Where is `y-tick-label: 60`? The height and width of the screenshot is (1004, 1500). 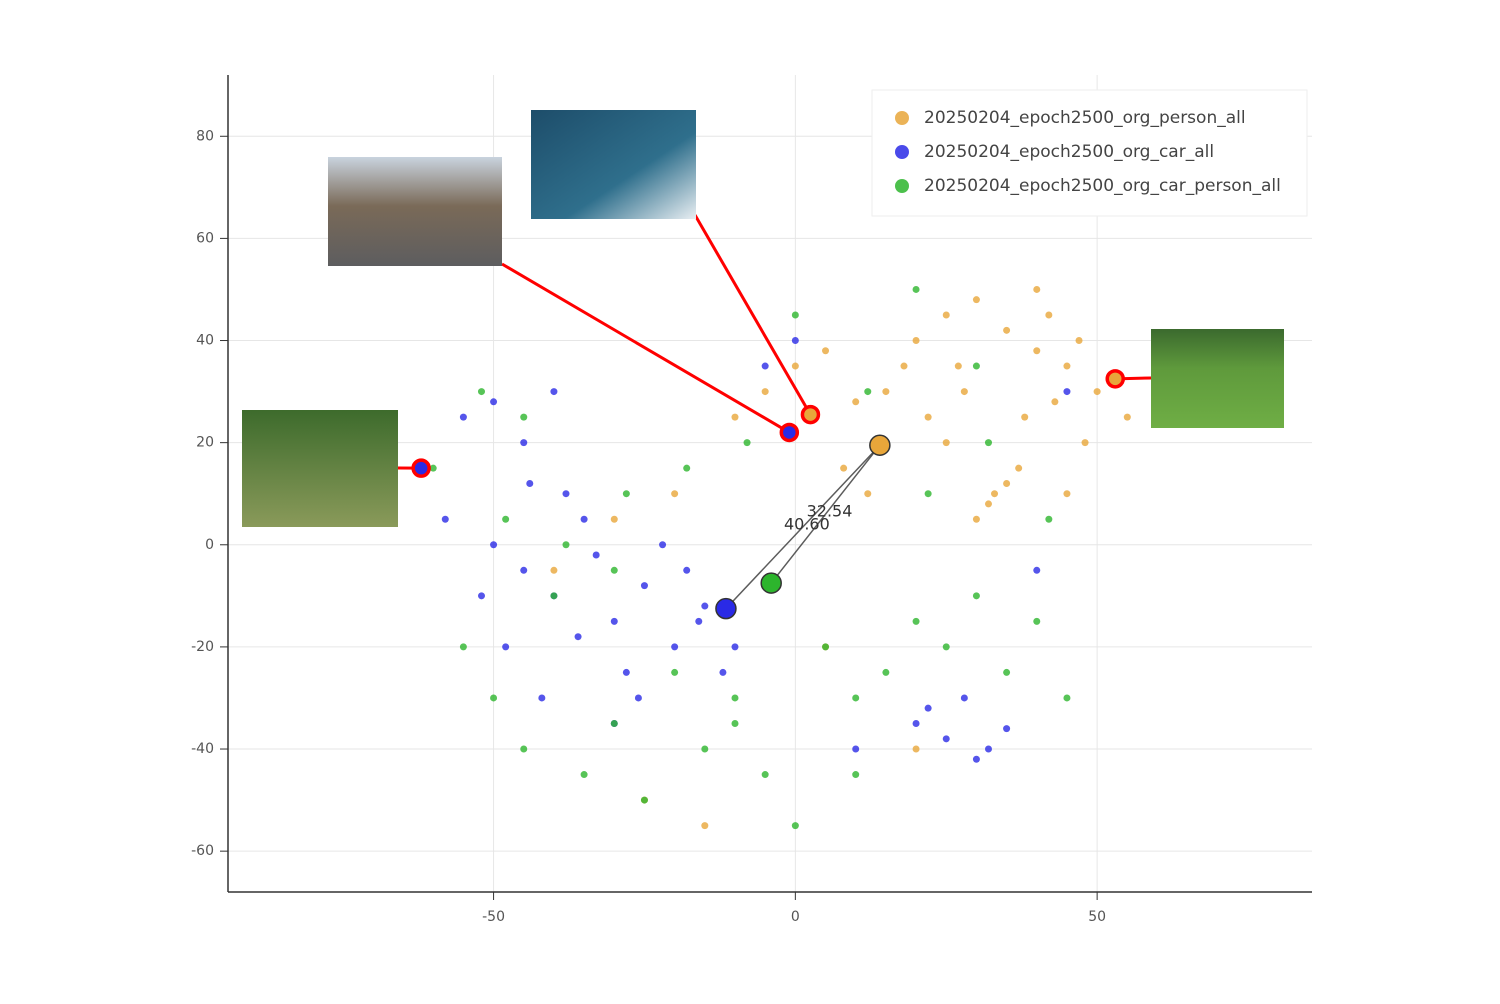
y-tick-label: 60 is located at coordinates (205, 238).